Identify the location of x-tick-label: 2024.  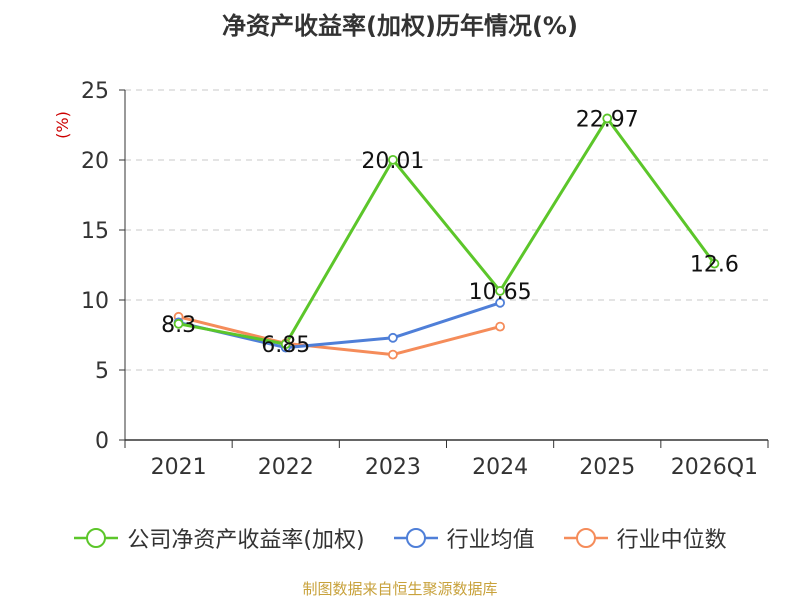
(500, 467).